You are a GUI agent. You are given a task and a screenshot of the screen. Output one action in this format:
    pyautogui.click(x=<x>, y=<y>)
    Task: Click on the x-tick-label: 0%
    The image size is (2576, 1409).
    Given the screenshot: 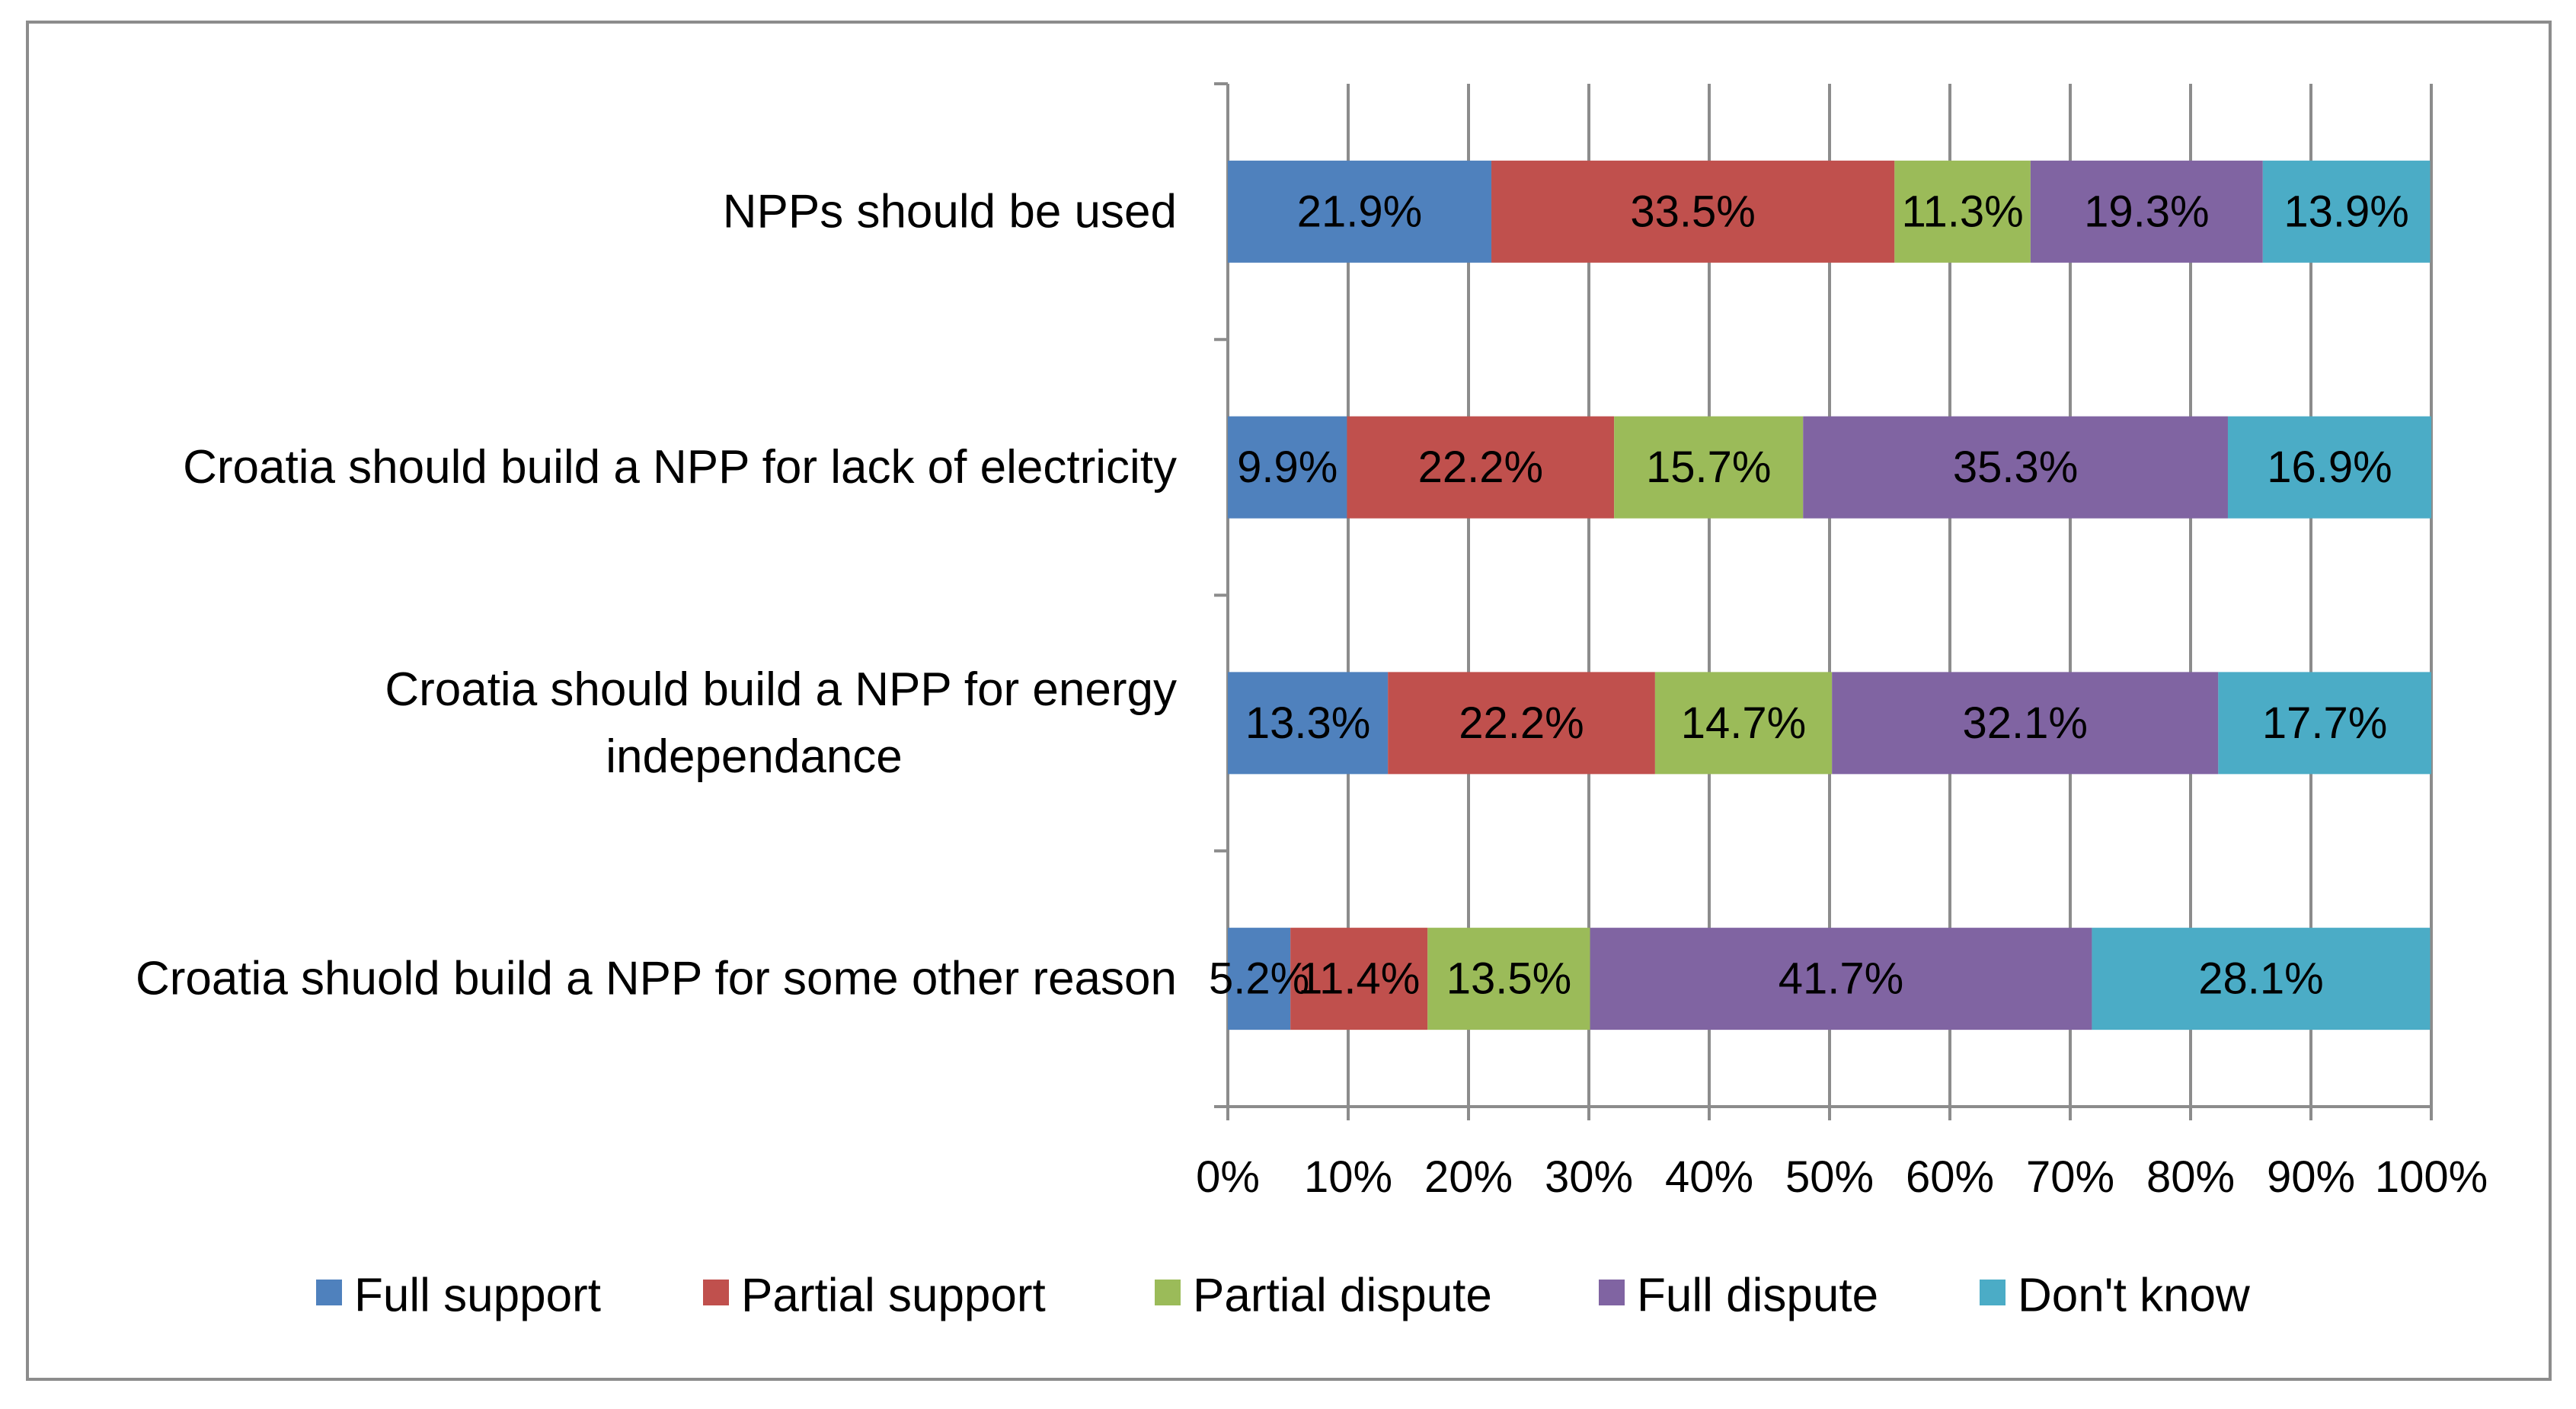 What is the action you would take?
    pyautogui.click(x=1228, y=1177)
    